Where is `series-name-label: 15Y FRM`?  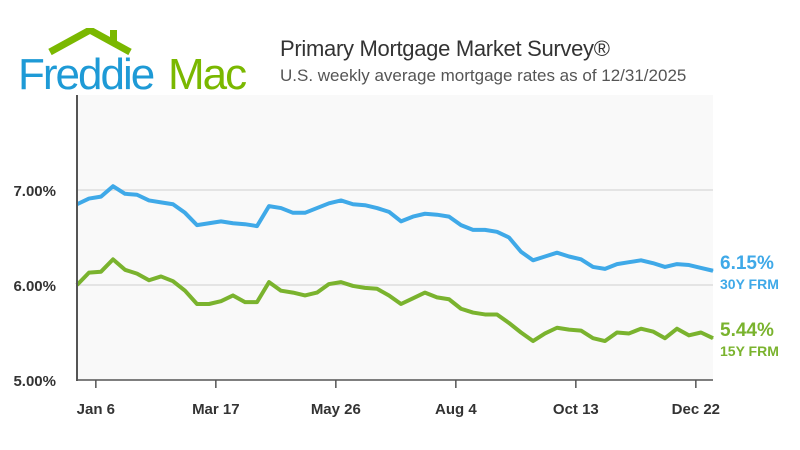
series-name-label: 15Y FRM is located at coordinates (749, 351).